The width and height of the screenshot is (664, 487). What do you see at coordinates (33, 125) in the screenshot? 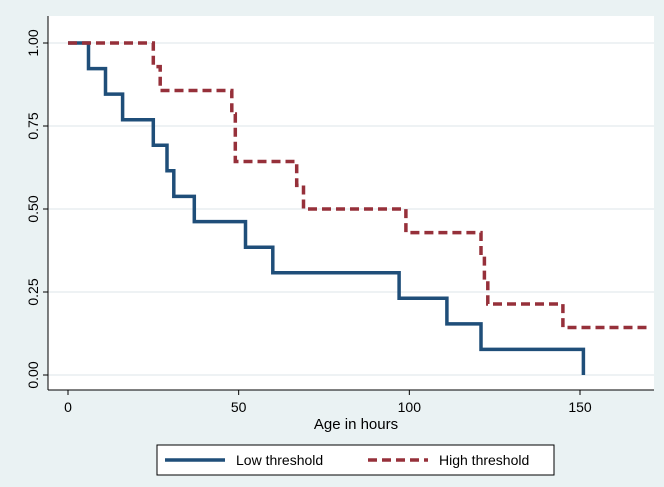
I see `y-tick-label: 0.75` at bounding box center [33, 125].